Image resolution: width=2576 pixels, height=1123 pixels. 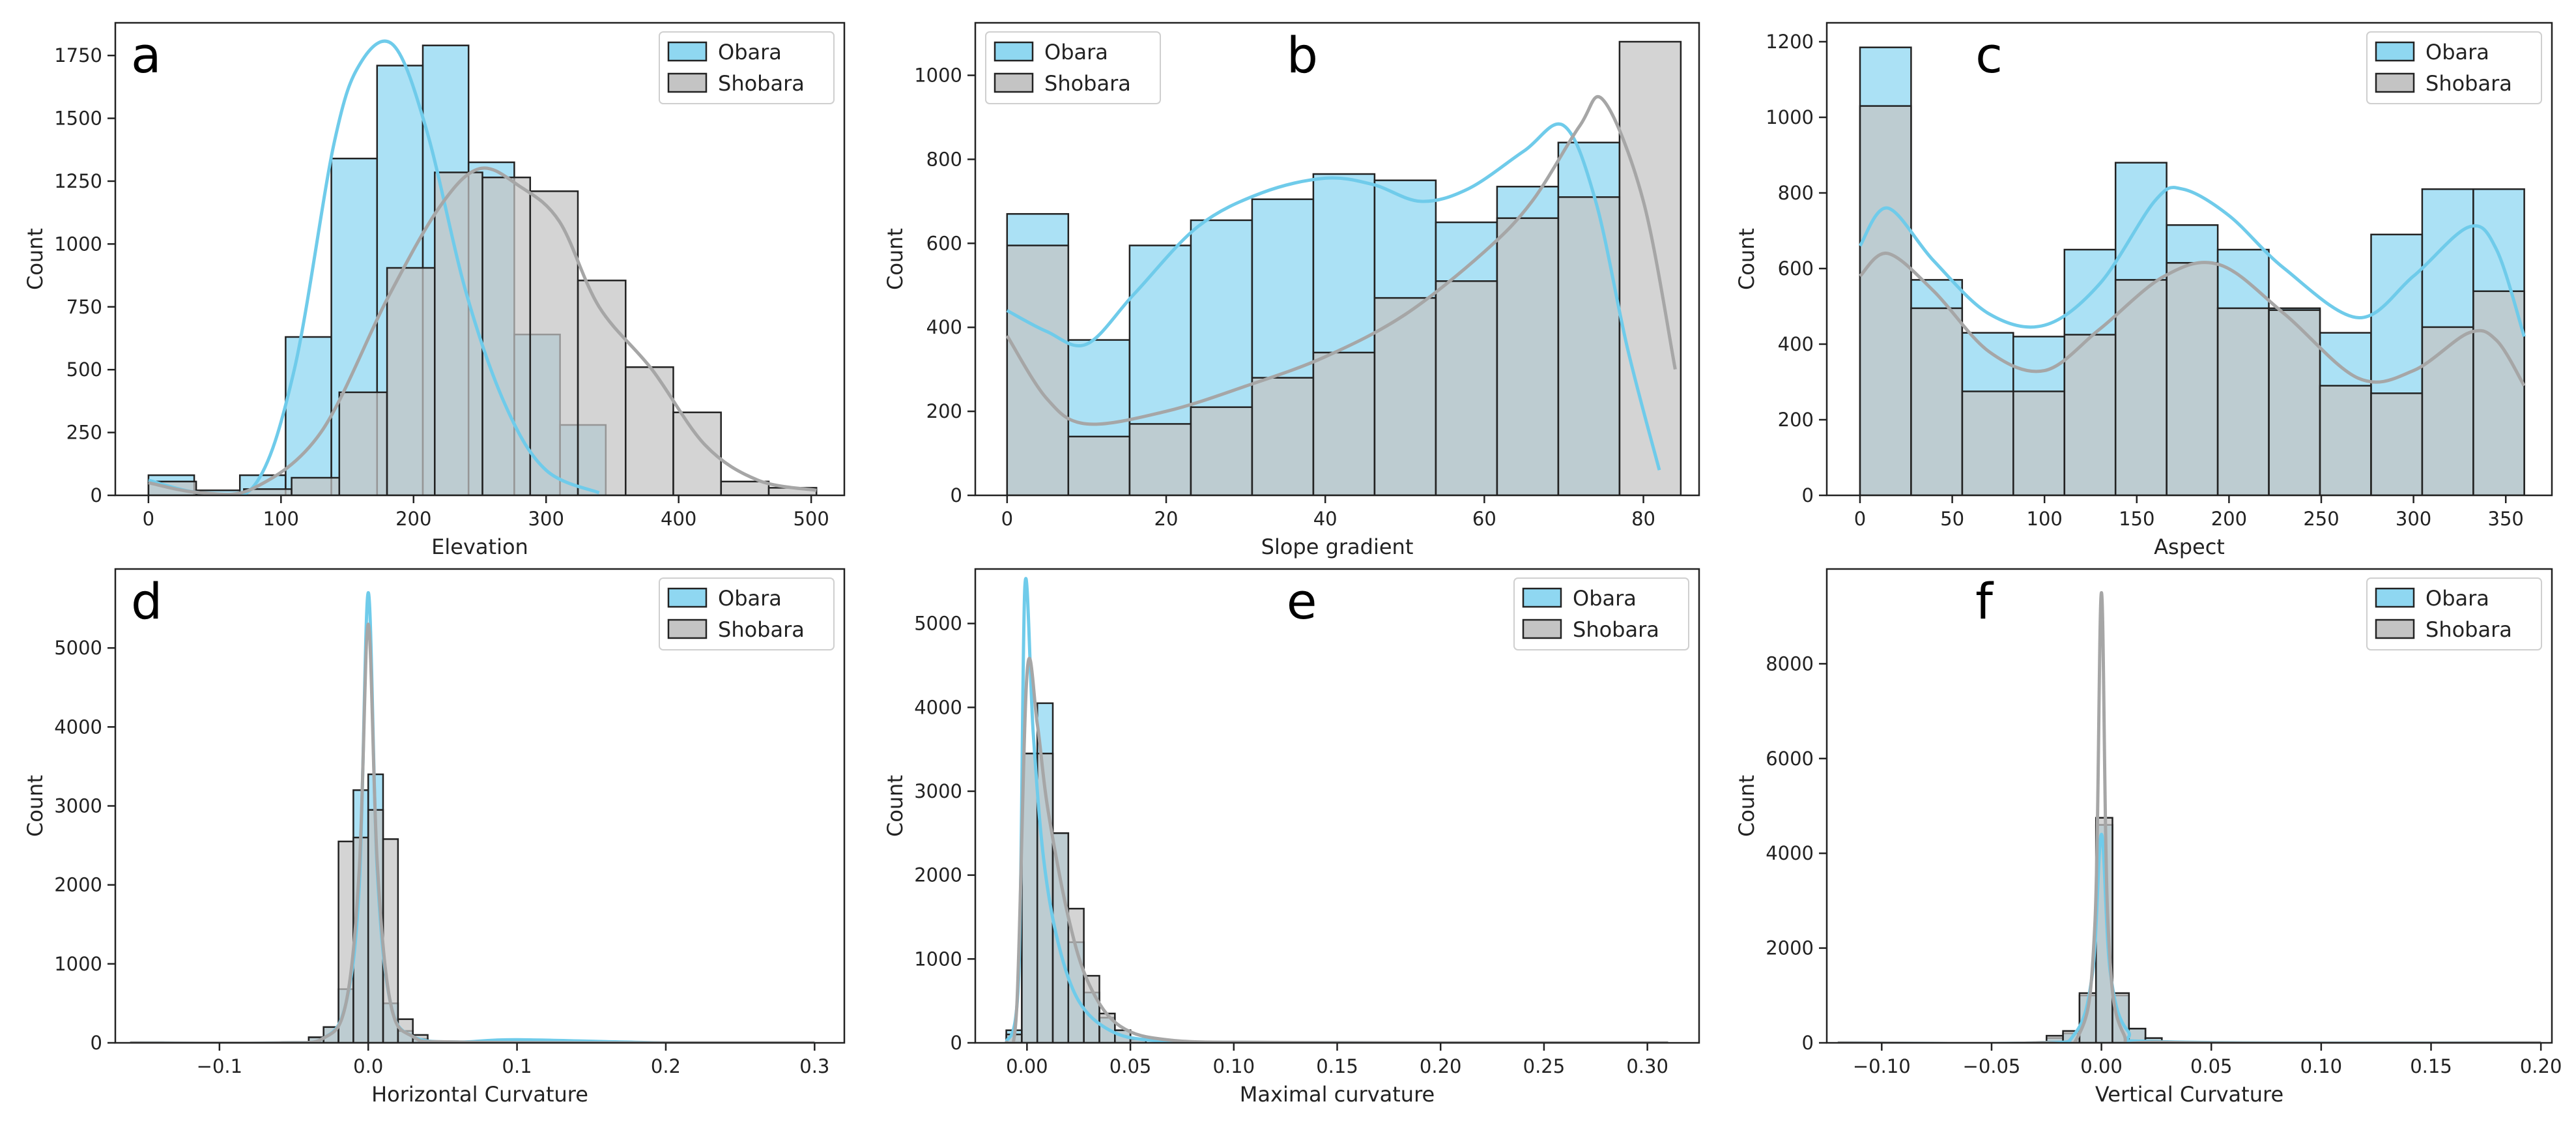 I want to click on x-tick-label: −0.05, so click(x=1992, y=1066).